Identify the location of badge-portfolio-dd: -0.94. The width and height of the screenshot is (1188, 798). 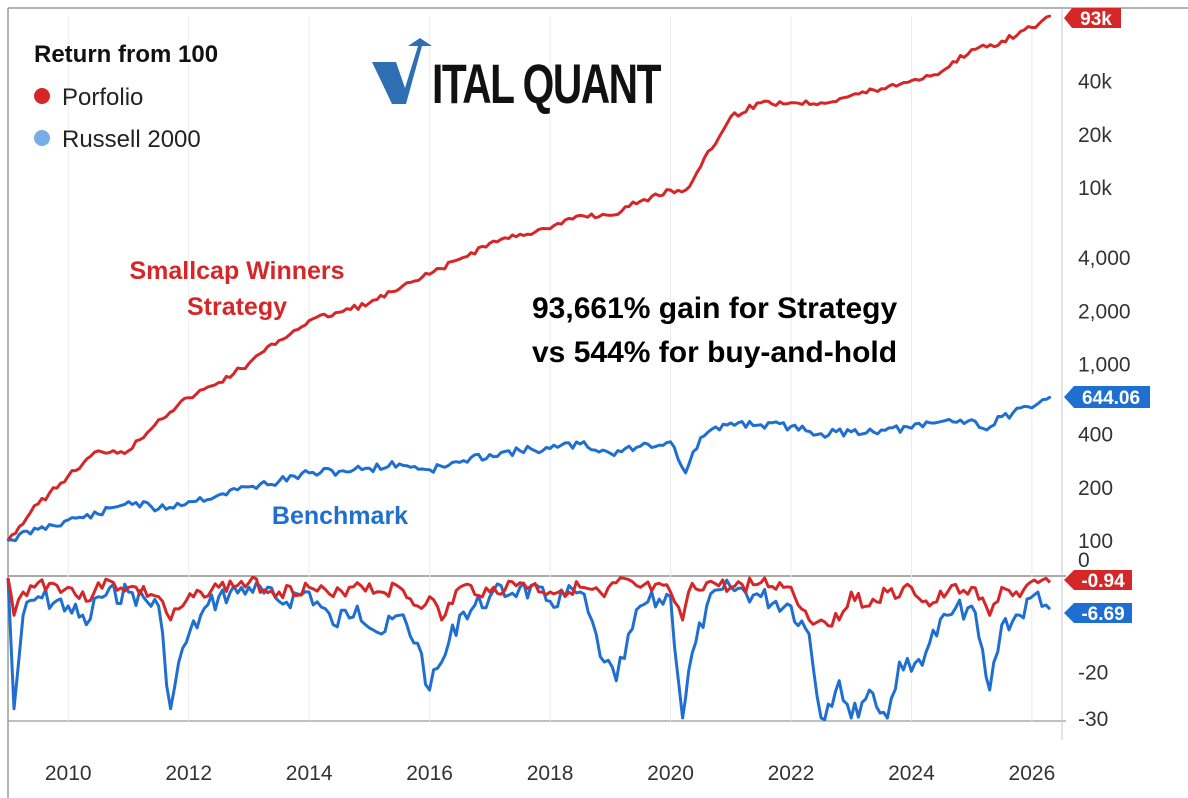
(1098, 581).